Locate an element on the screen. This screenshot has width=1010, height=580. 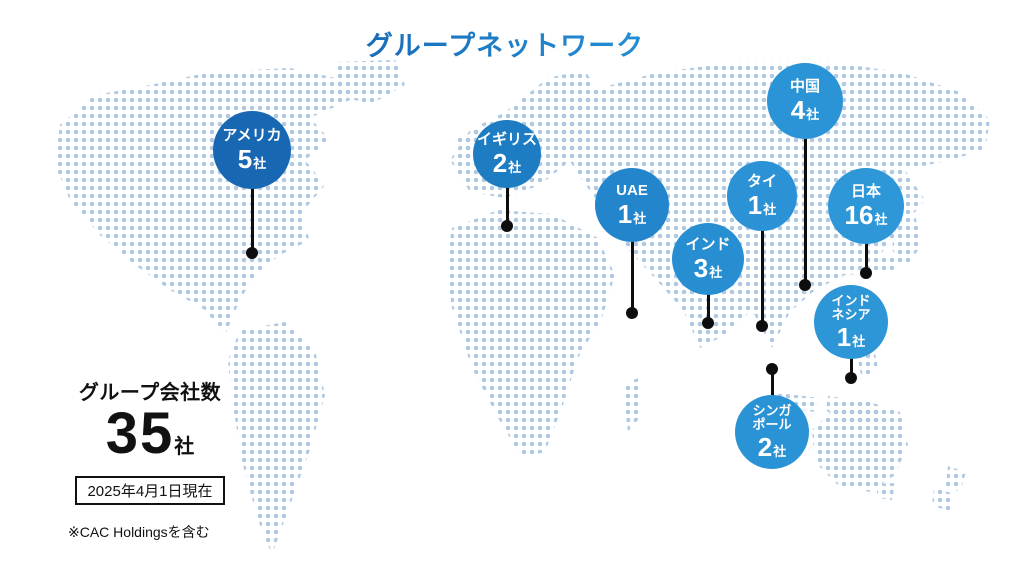
pin-company-count-singapore: 2社 is located at coordinates (772, 447).